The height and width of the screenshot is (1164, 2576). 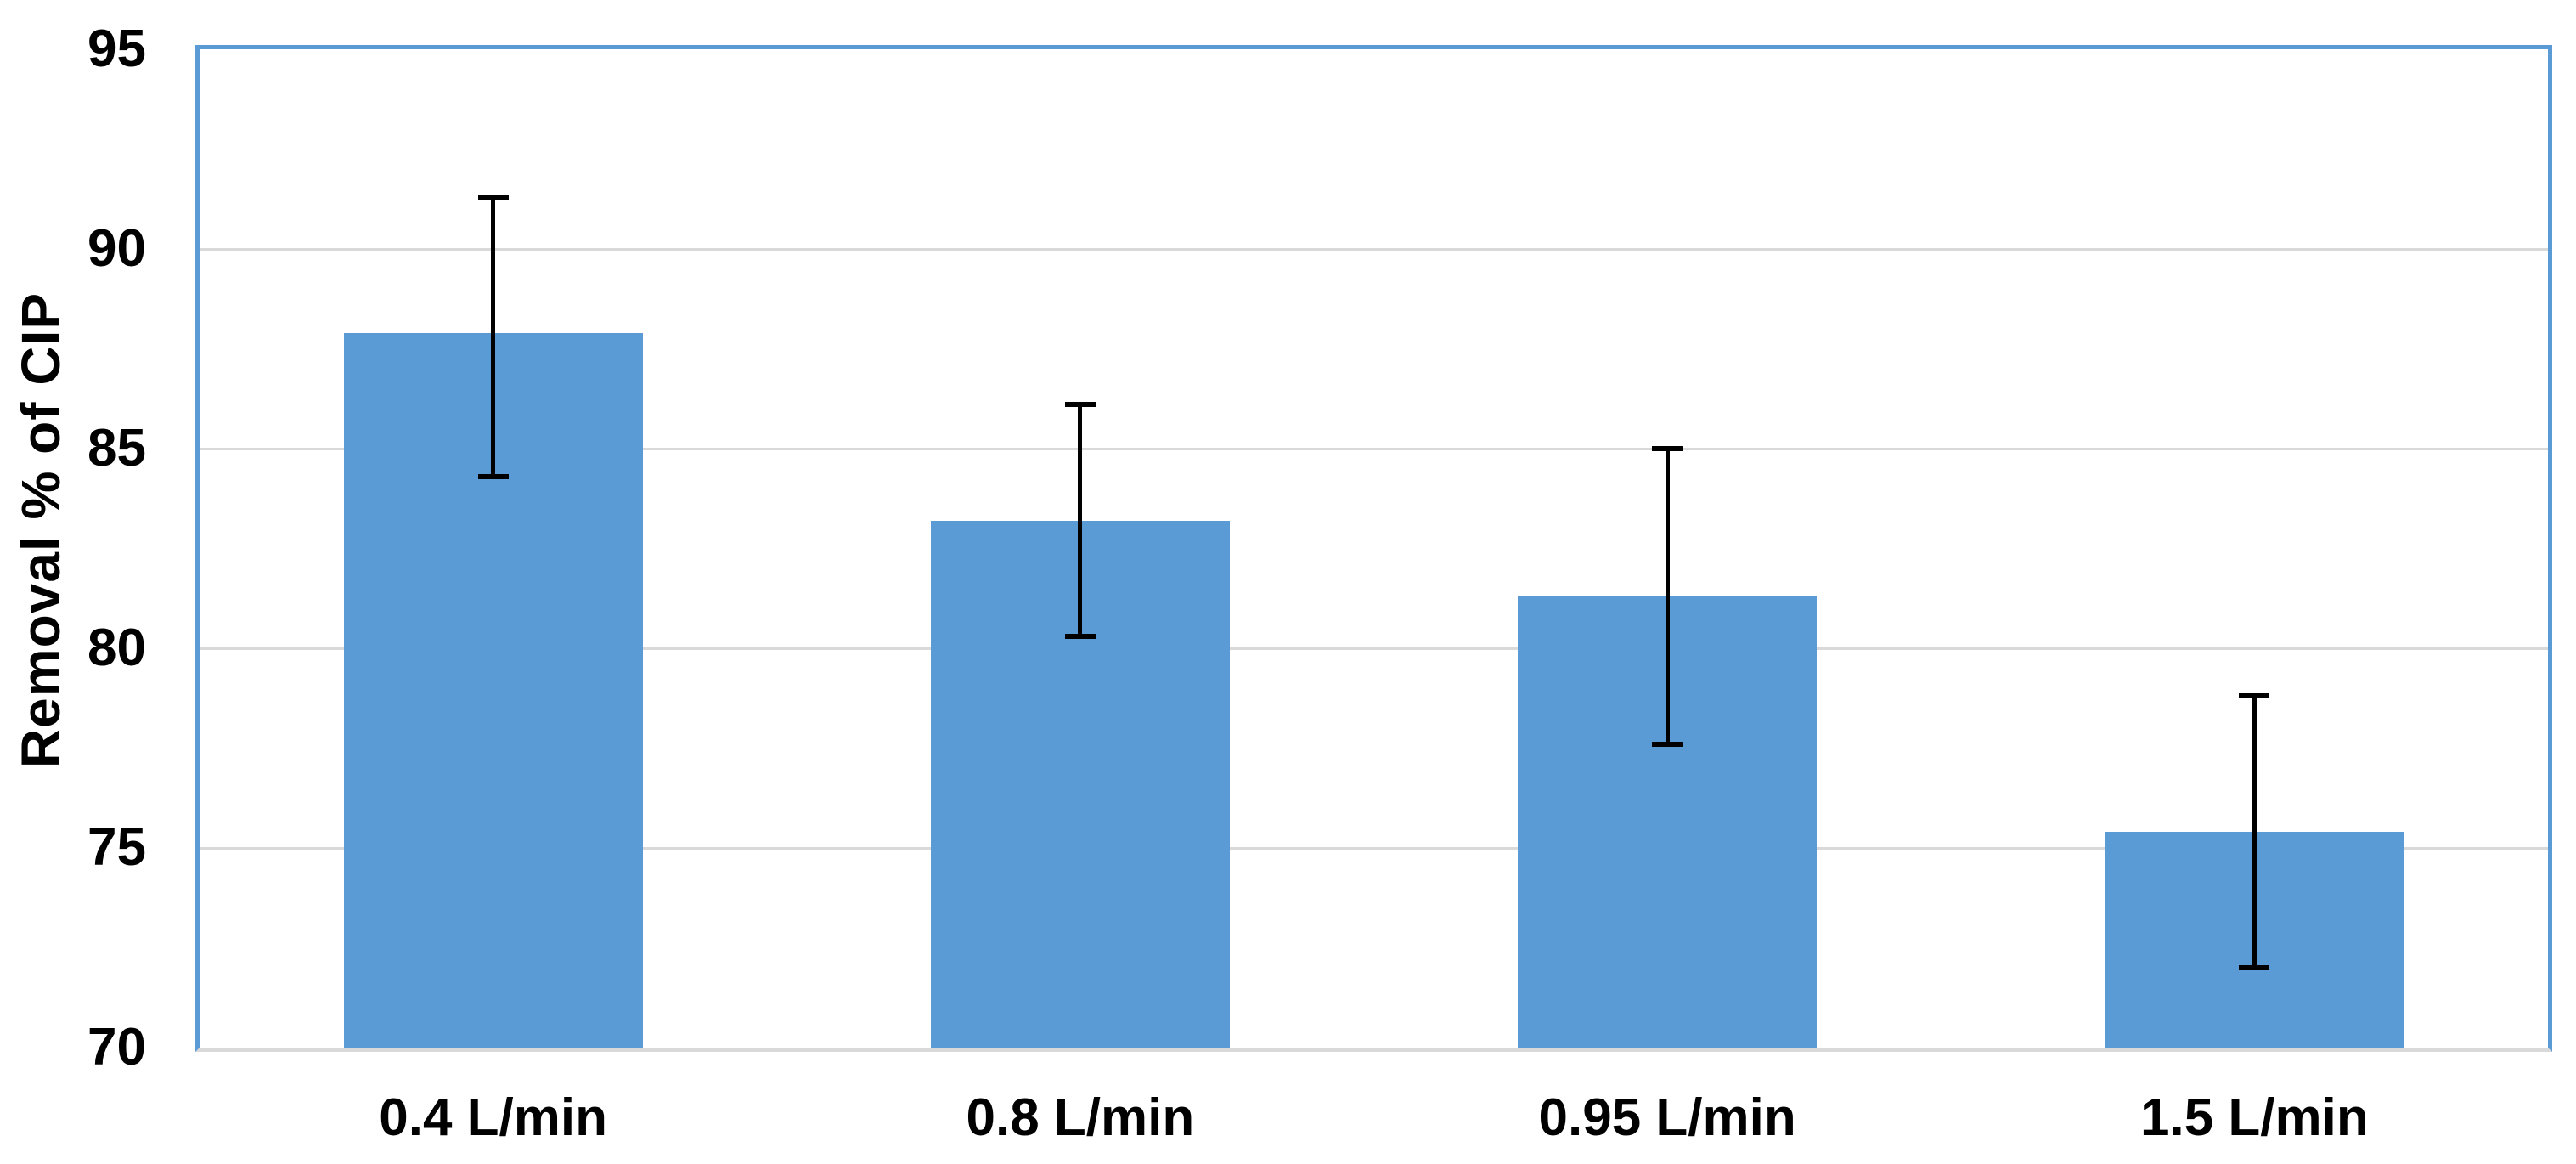 I want to click on y-axis-title: Removal % of CIP, so click(x=40, y=530).